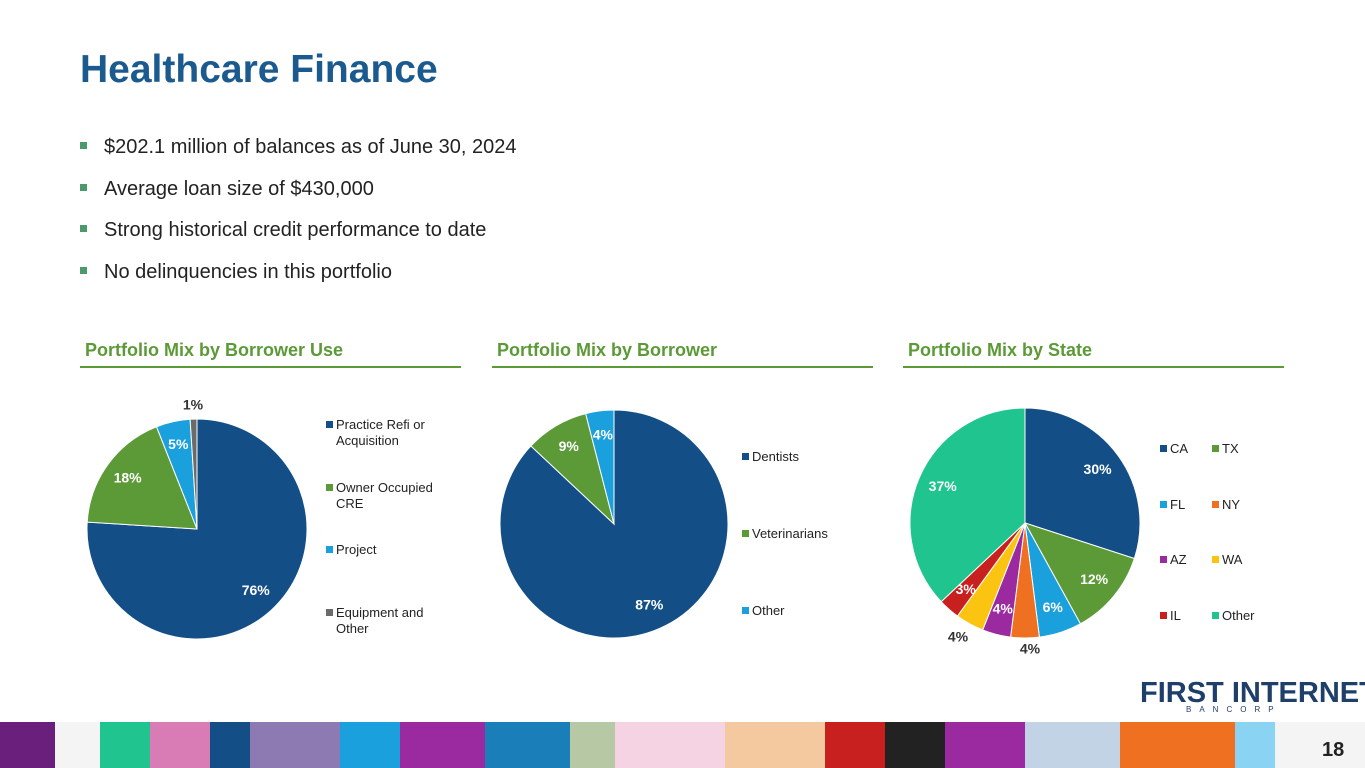  Describe the element at coordinates (1195, 616) in the screenshot. I see `legend-item: IL` at that location.